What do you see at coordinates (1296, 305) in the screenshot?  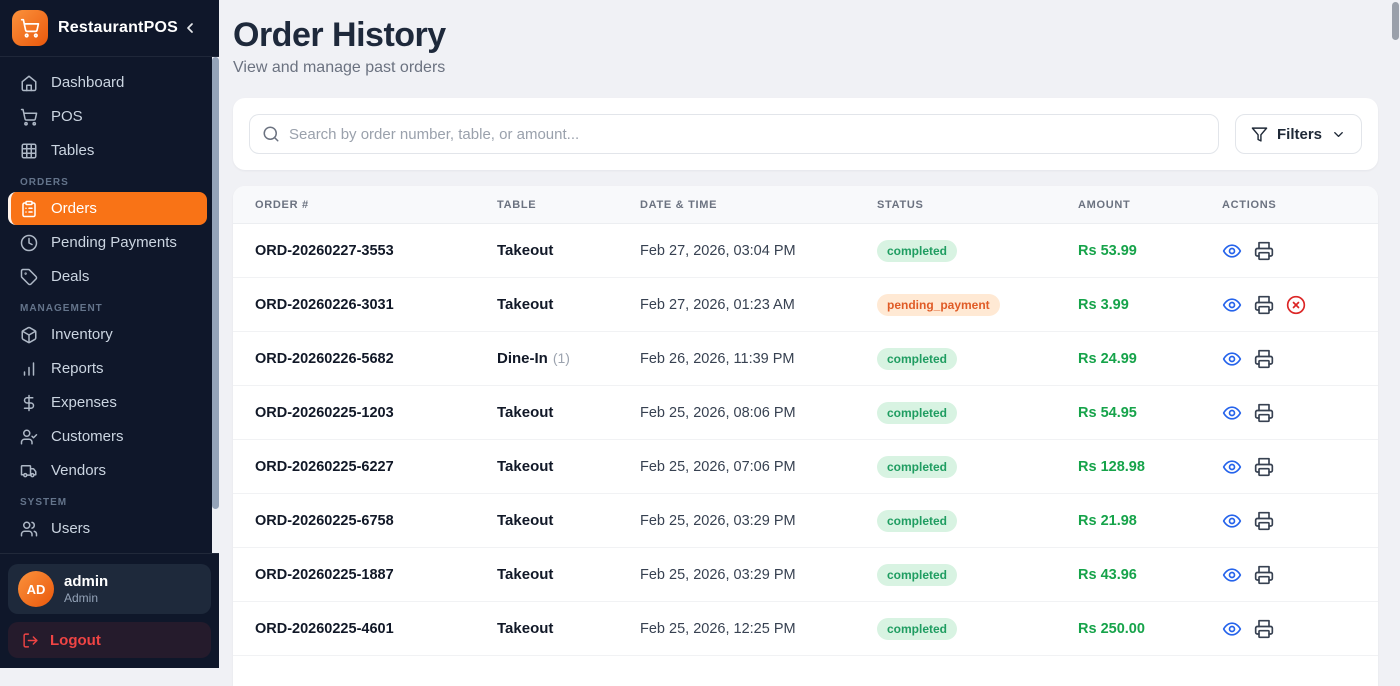 I see `cancel-order-button` at bounding box center [1296, 305].